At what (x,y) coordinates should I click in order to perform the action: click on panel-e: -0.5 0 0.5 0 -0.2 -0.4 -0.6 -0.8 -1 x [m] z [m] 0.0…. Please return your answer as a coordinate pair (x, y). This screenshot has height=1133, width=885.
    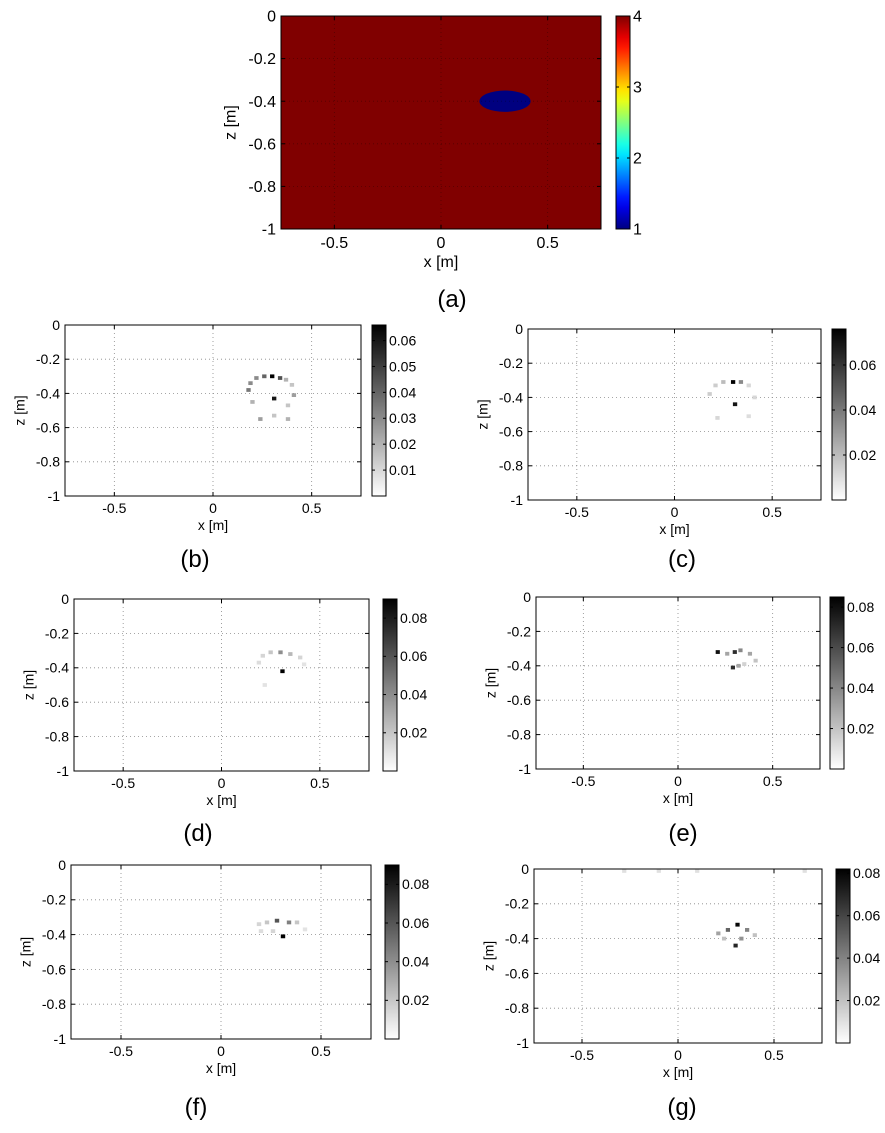
    Looking at the image, I should click on (679, 697).